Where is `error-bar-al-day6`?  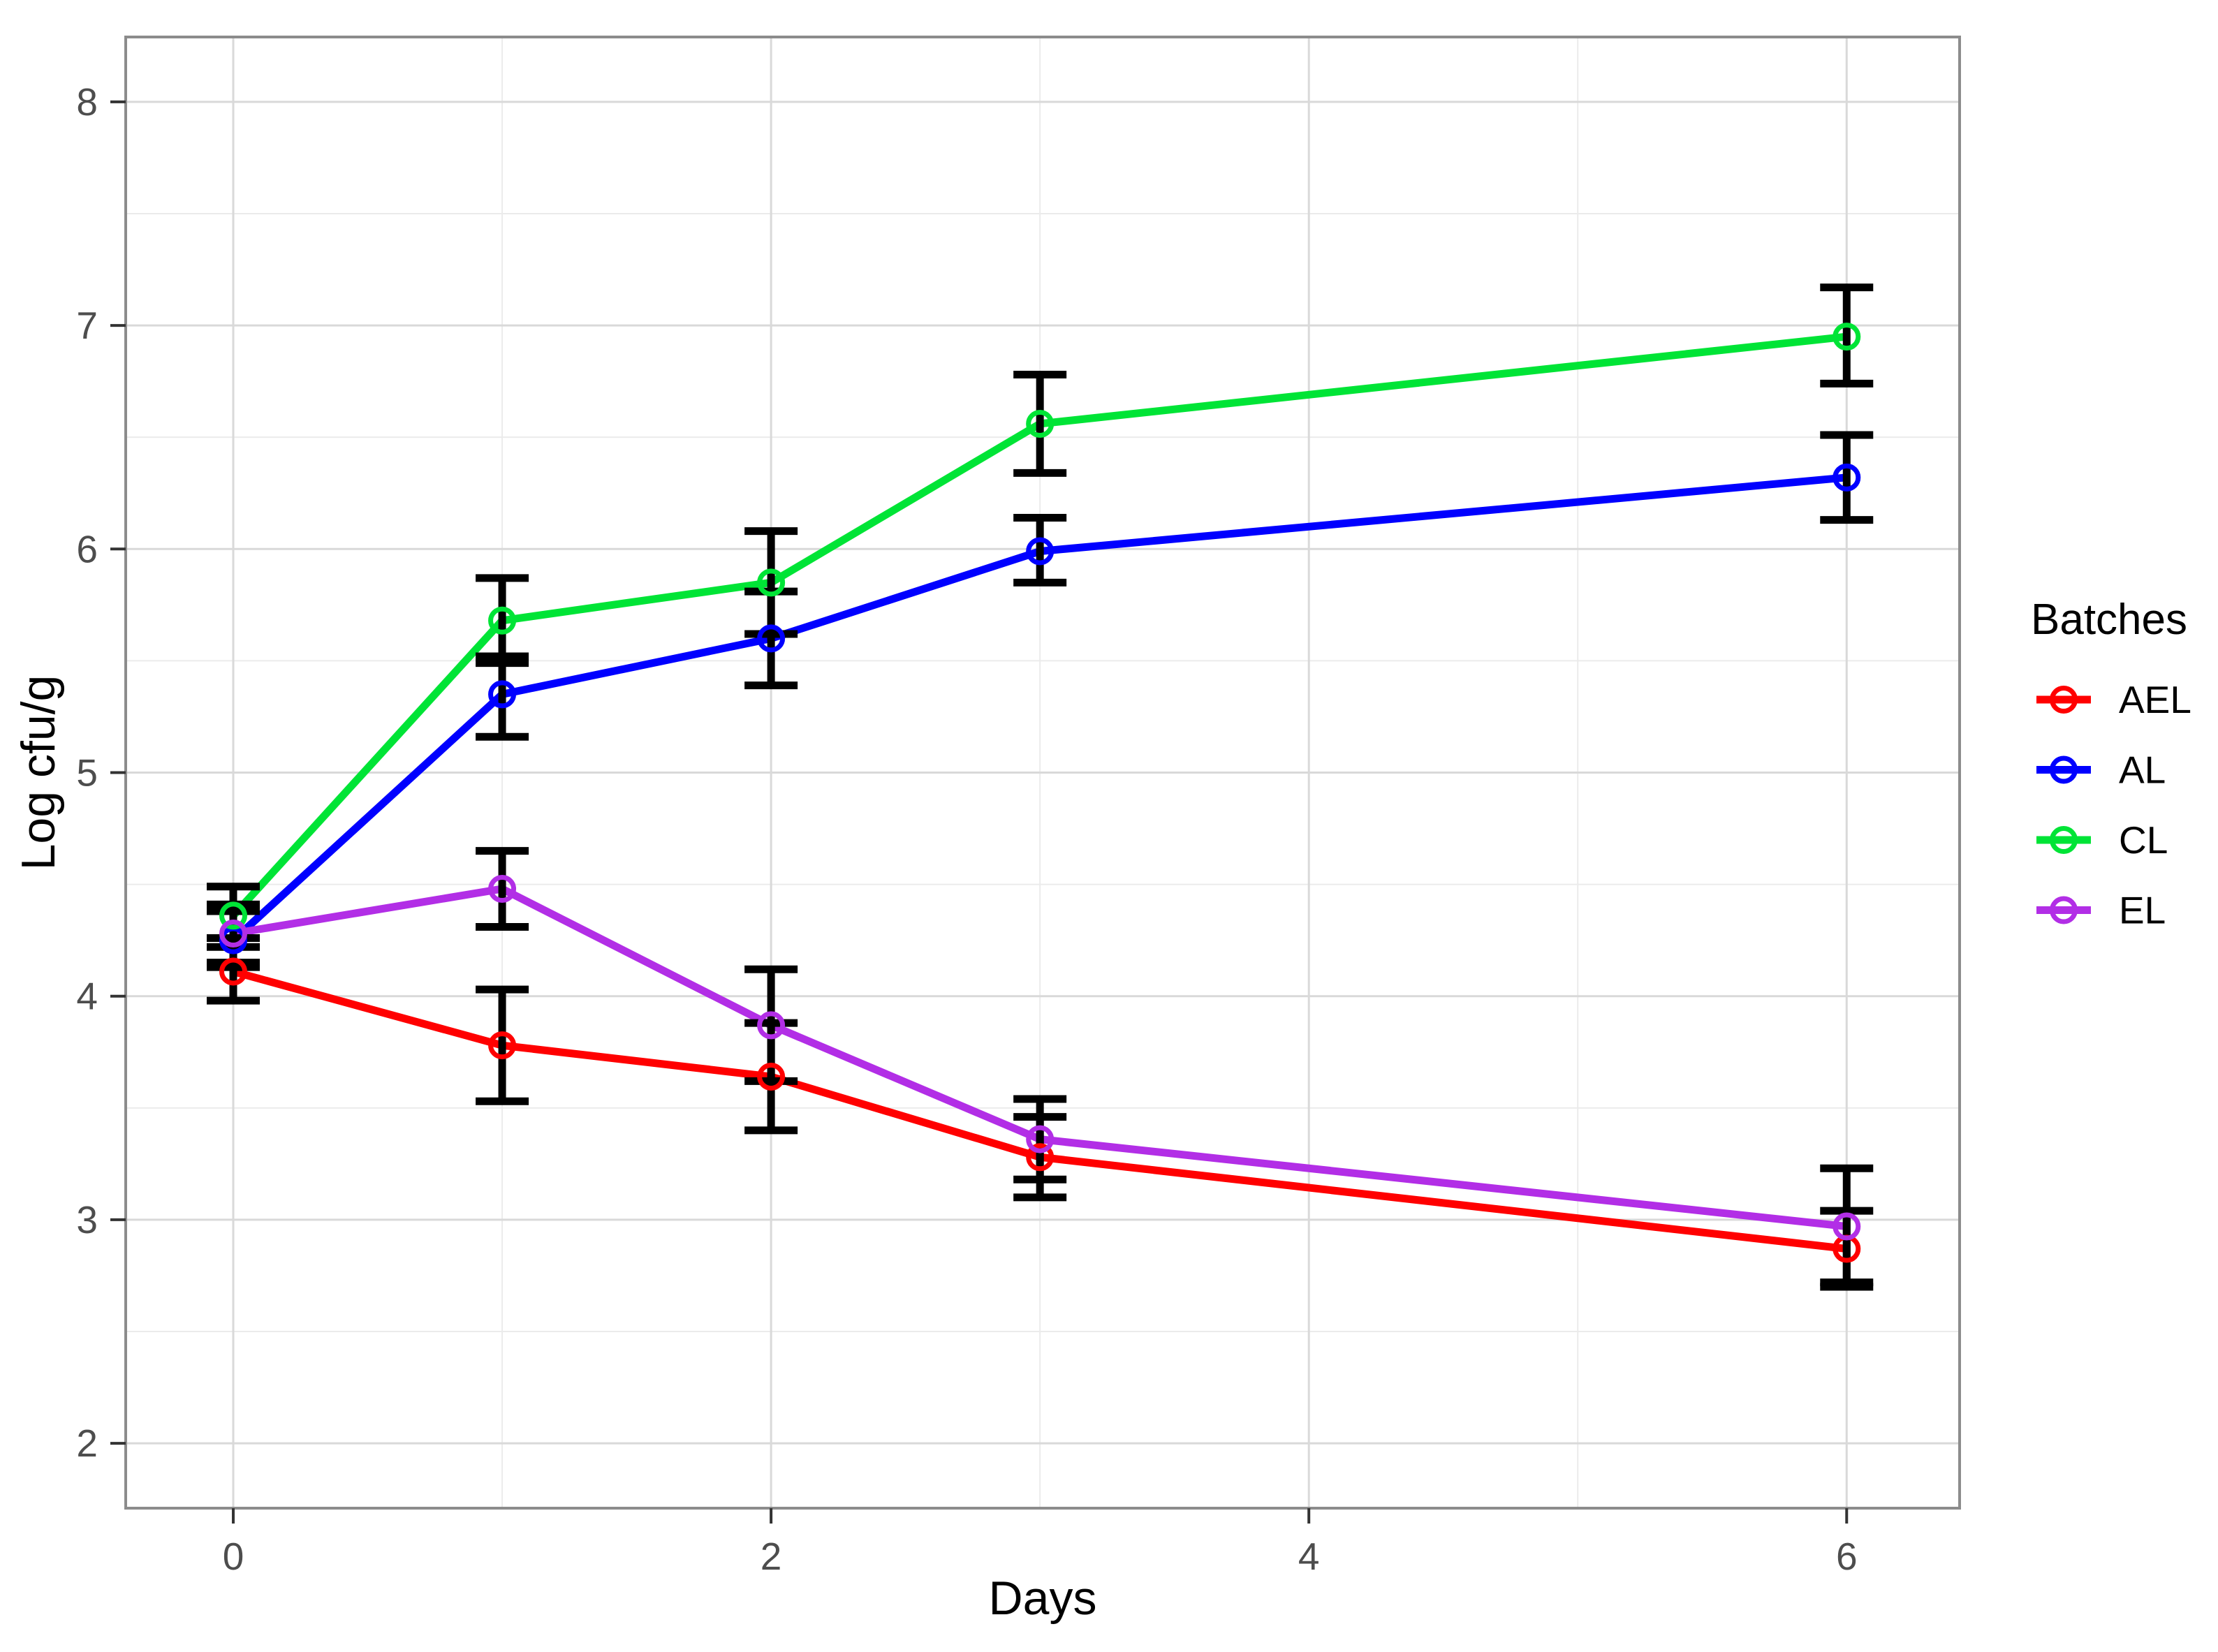
error-bar-al-day6 is located at coordinates (1847, 477).